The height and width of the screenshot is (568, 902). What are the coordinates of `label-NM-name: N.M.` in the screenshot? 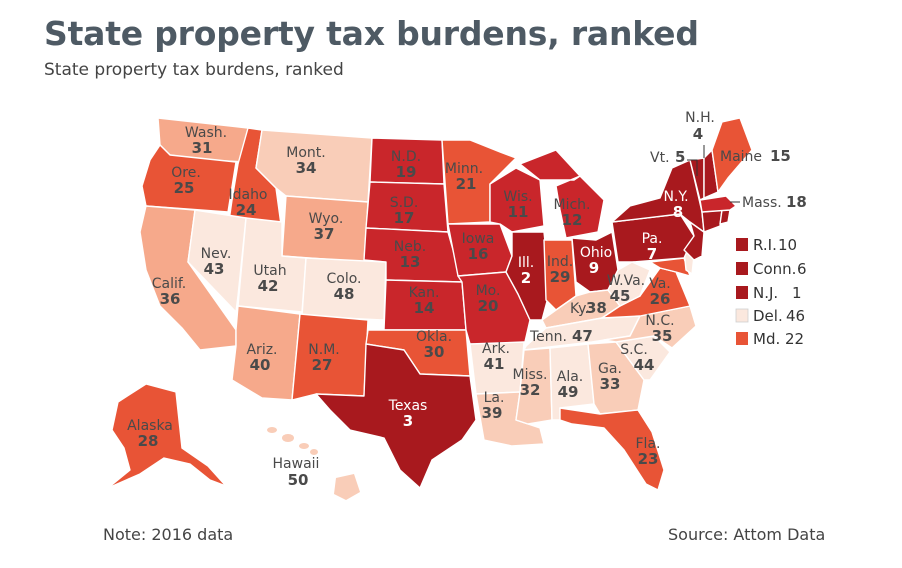 It's located at (323, 350).